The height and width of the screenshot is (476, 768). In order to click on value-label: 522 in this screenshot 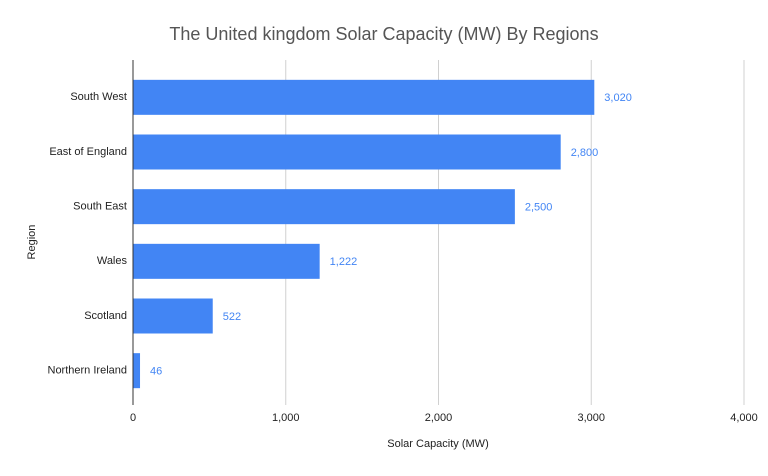, I will do `click(232, 317)`.